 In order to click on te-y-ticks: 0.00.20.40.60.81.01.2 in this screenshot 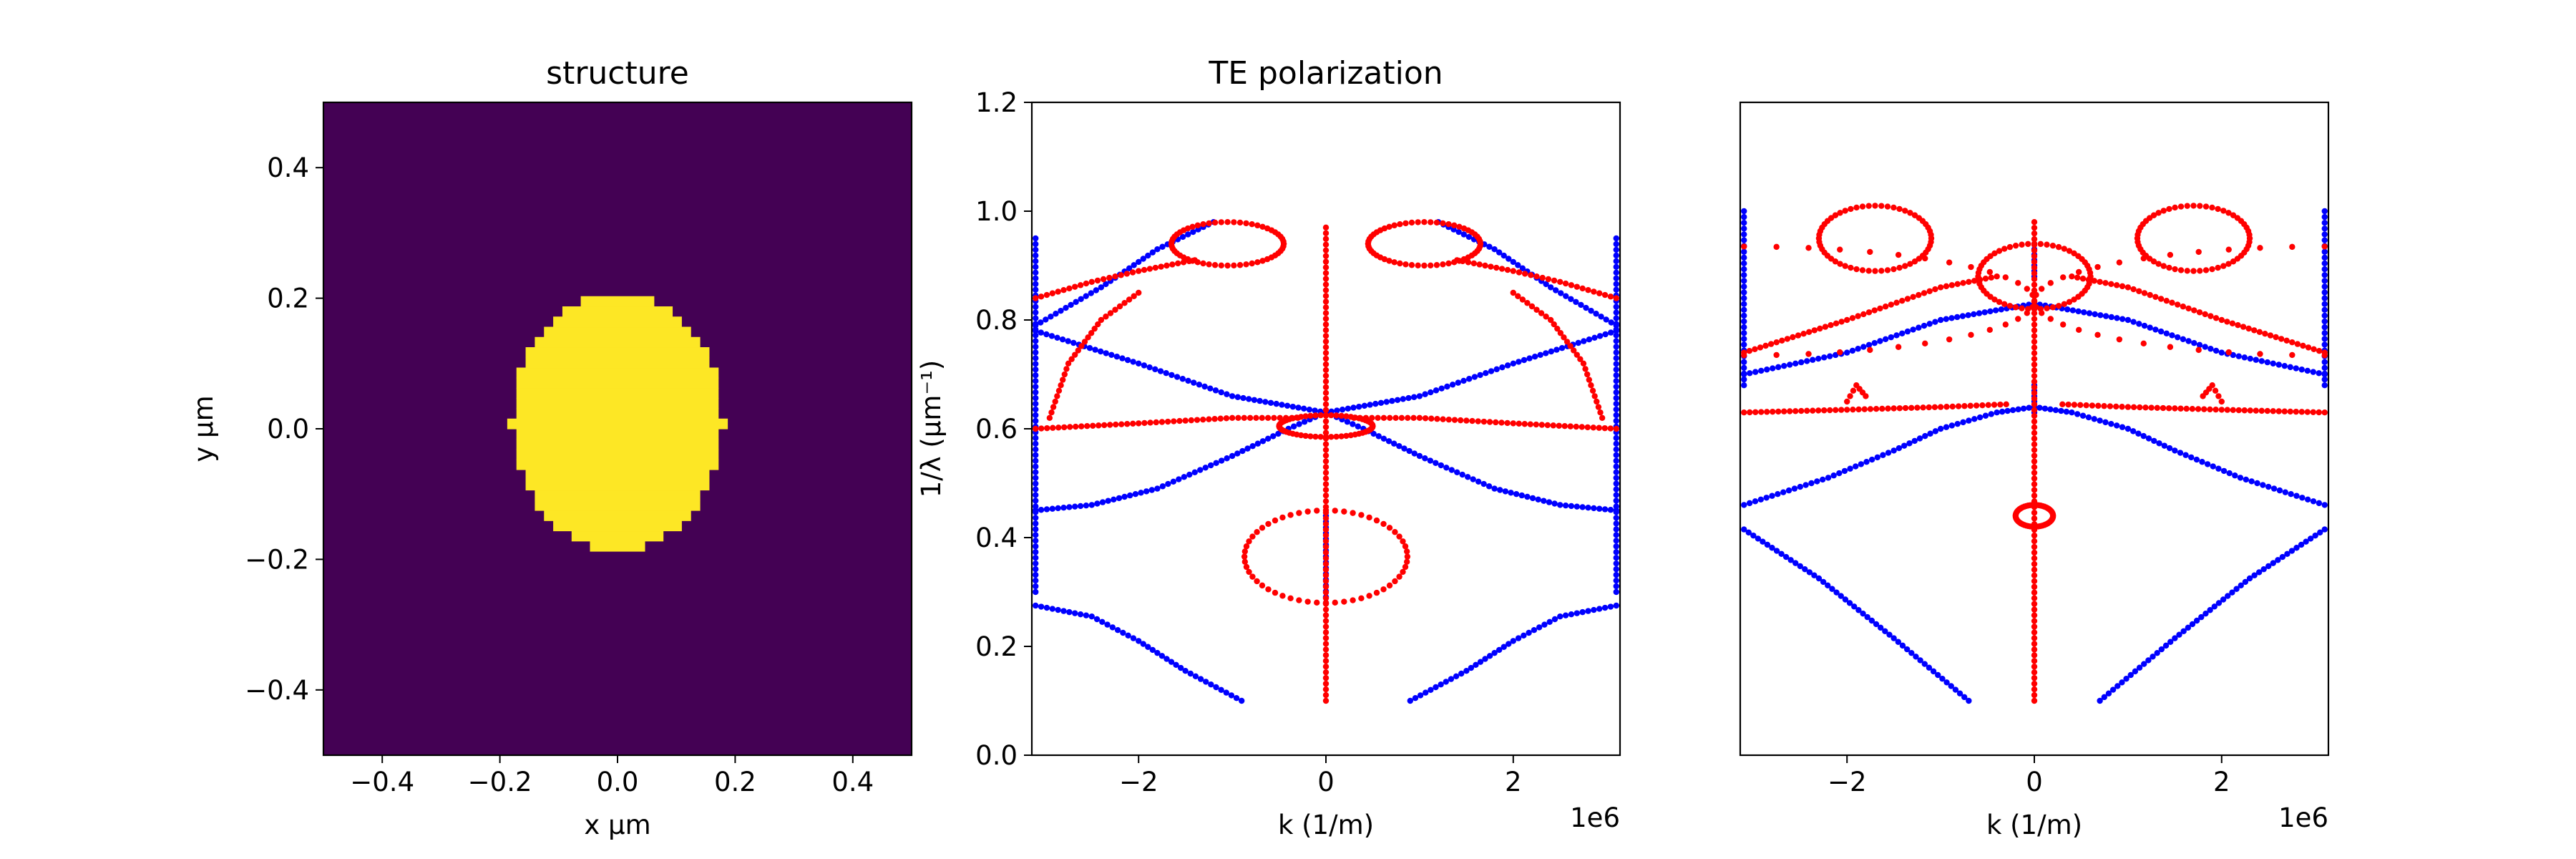, I will do `click(1003, 429)`.